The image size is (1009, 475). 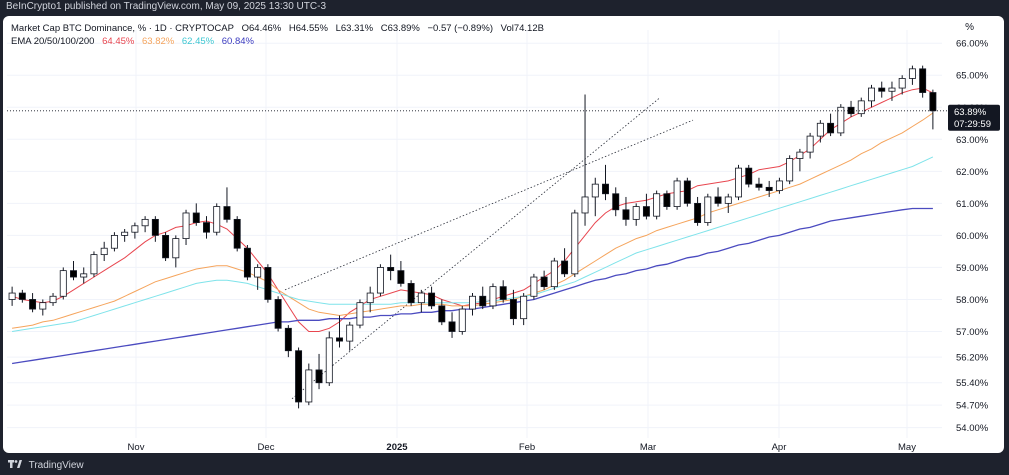 What do you see at coordinates (522, 28) in the screenshot?
I see `volume: Vol74.12B` at bounding box center [522, 28].